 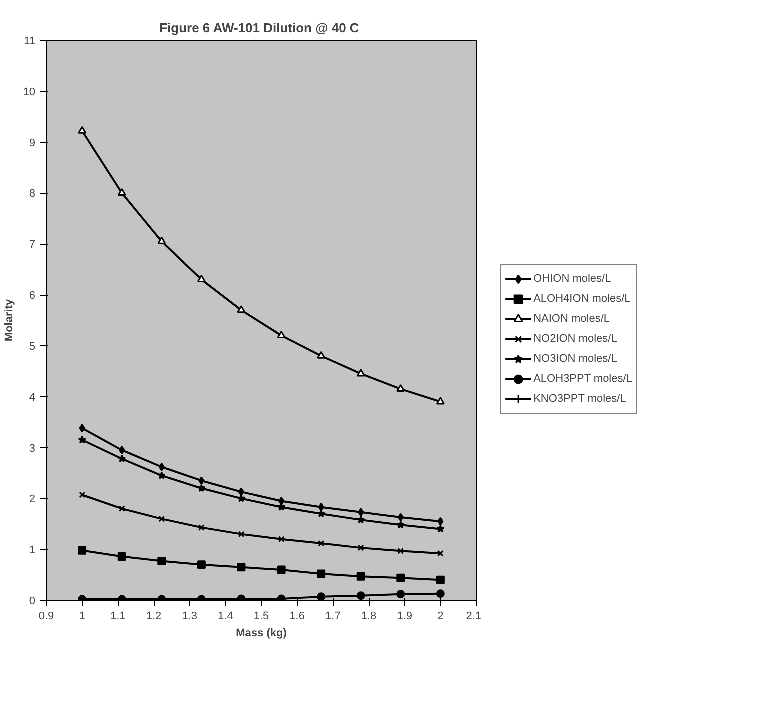 What do you see at coordinates (580, 399) in the screenshot?
I see `legend-label: KNO3PPT moles/L` at bounding box center [580, 399].